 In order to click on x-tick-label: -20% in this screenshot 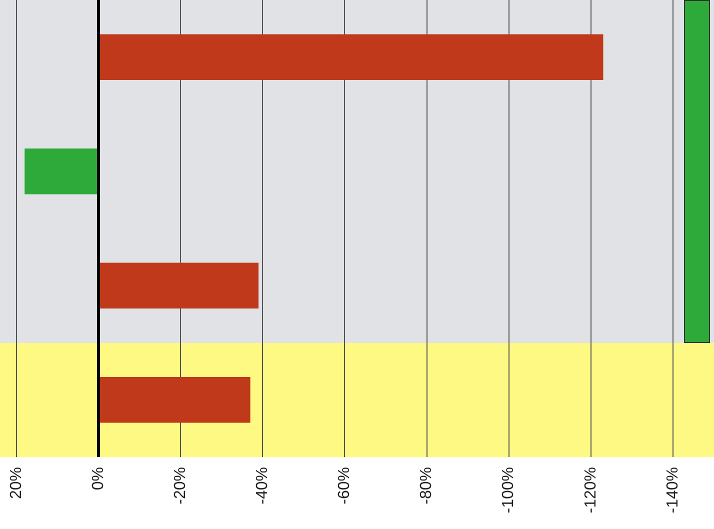, I will do `click(180, 485)`.